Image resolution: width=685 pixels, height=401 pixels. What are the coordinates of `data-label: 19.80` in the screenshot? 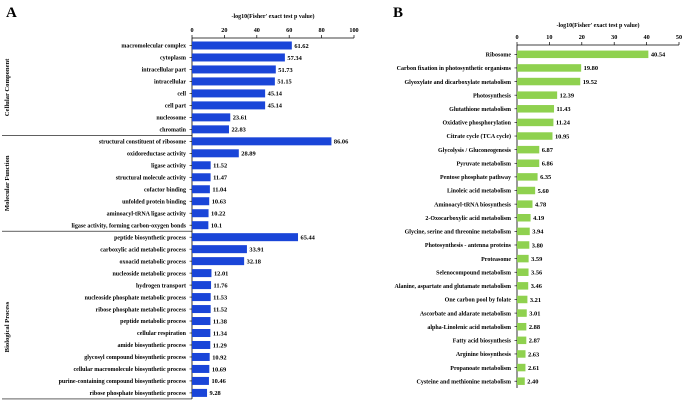 It's located at (591, 68).